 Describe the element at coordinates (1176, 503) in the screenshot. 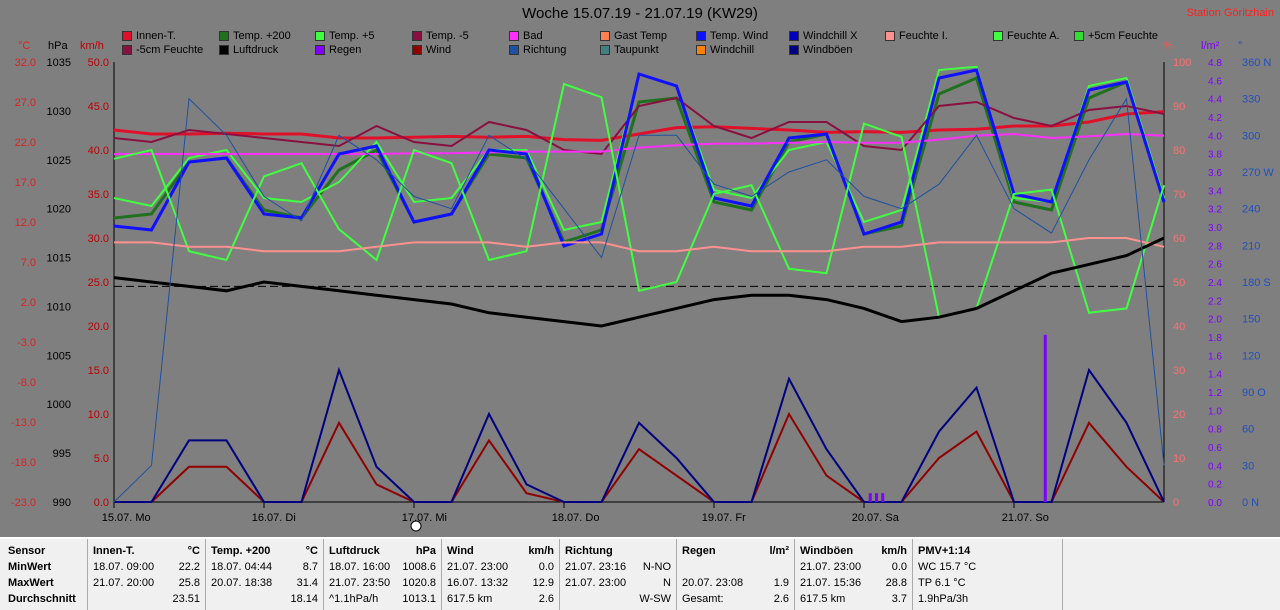

I see `percent-tick-label: 0` at that location.